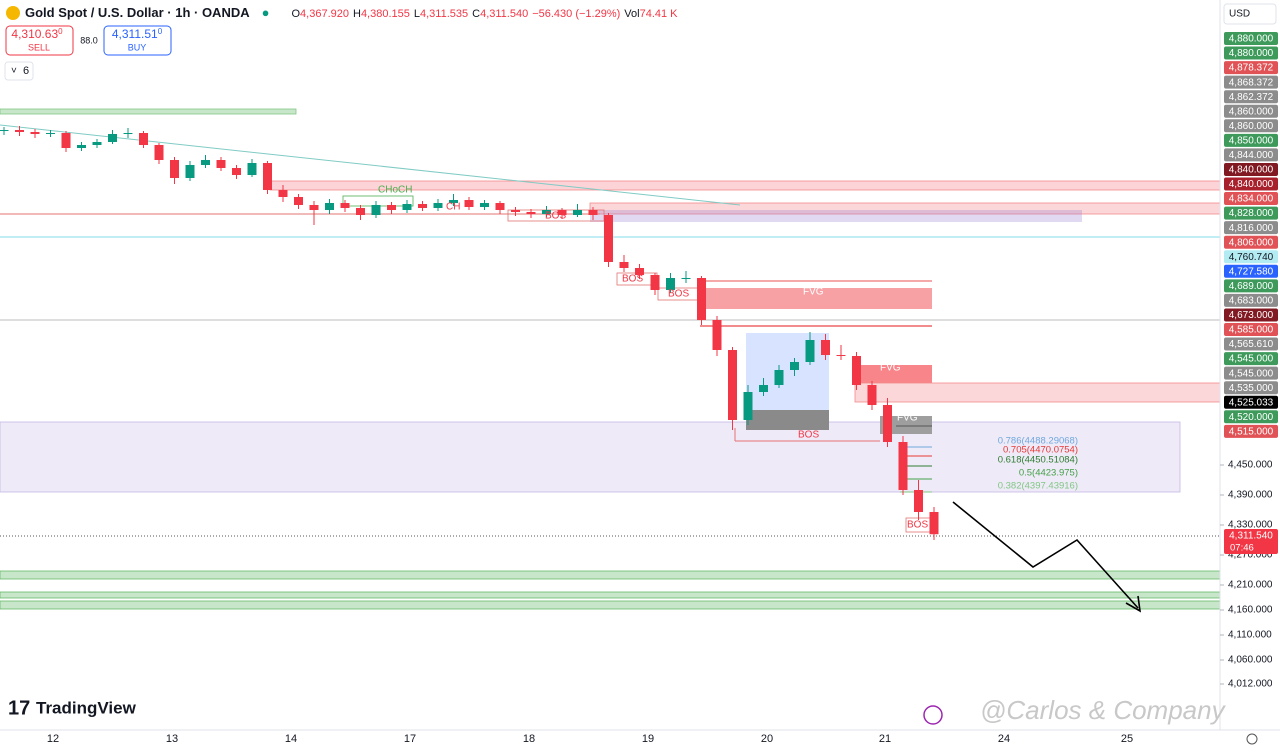 The width and height of the screenshot is (1280, 755). What do you see at coordinates (53, 739) in the screenshot?
I see `x-tick-label: 12` at bounding box center [53, 739].